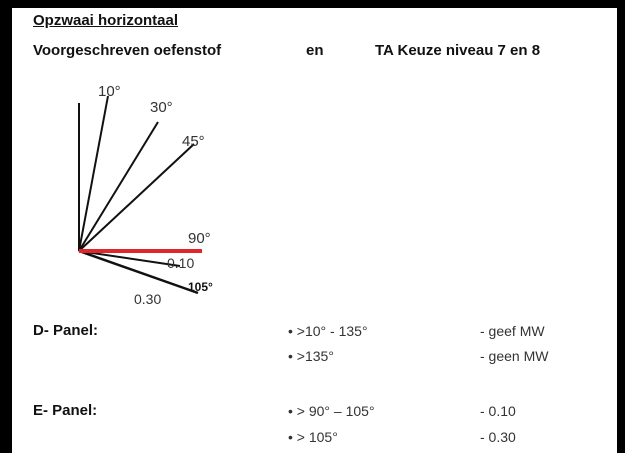  What do you see at coordinates (311, 356) in the screenshot?
I see `panel-cond: • >135°` at bounding box center [311, 356].